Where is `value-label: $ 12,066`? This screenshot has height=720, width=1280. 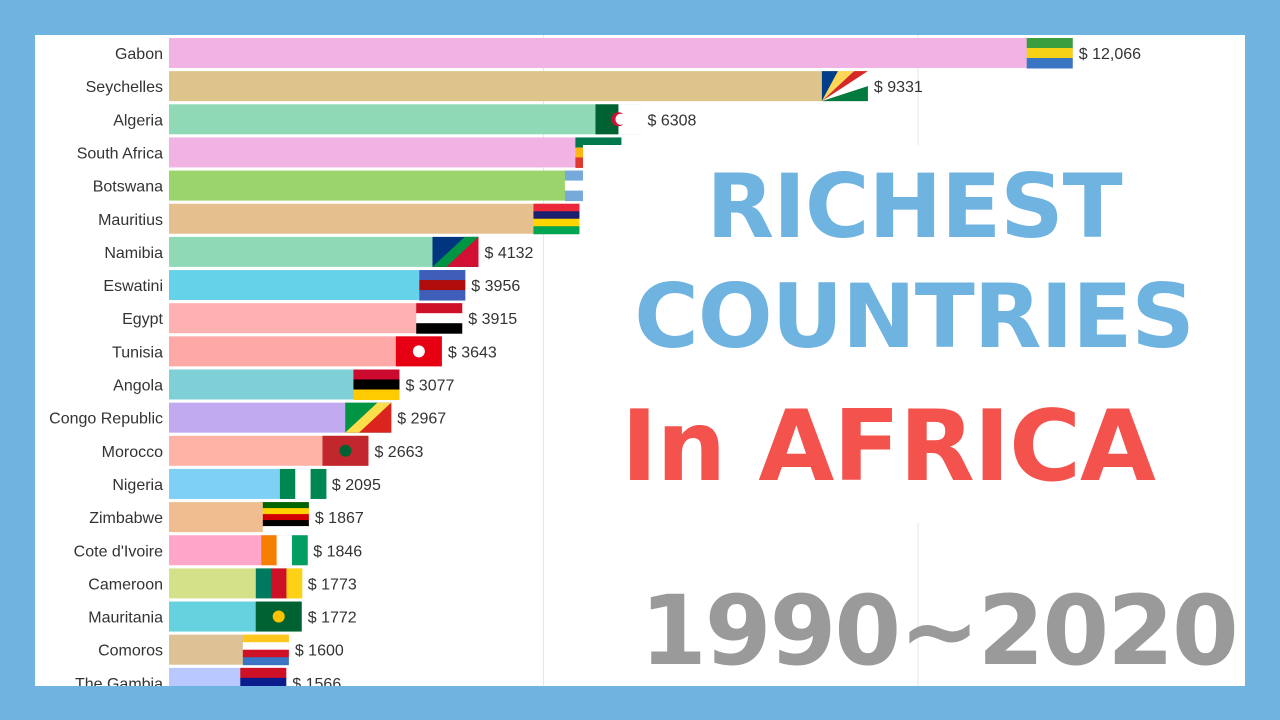 value-label: $ 12,066 is located at coordinates (1110, 54).